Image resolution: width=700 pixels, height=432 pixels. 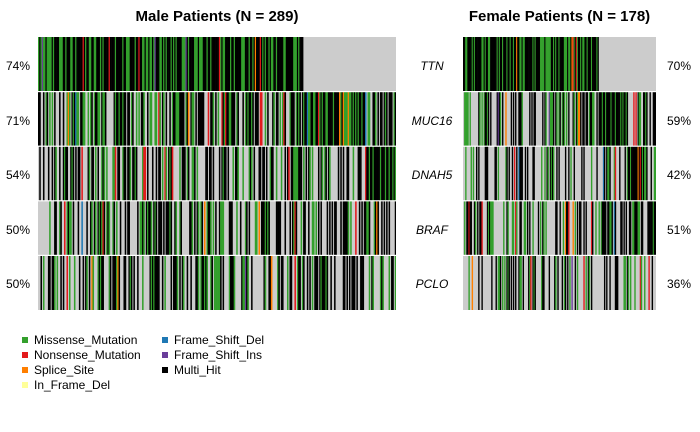 I want to click on legend-swatch-frame-shift-ins, so click(x=165, y=355).